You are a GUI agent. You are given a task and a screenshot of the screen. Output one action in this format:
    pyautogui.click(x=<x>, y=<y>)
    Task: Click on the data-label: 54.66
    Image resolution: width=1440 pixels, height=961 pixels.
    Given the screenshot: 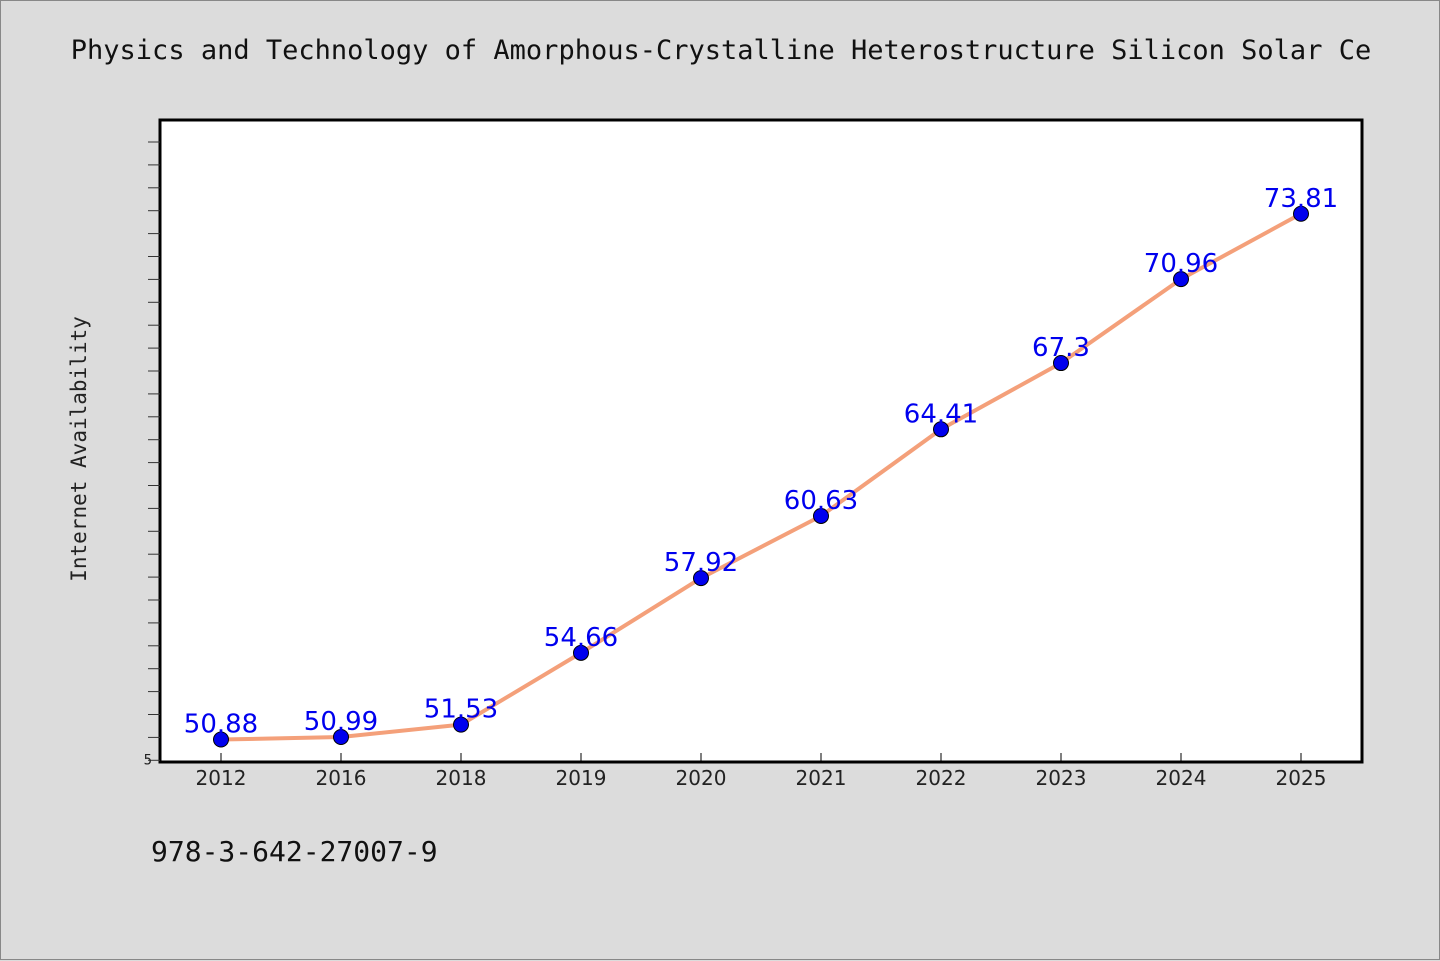 What is the action you would take?
    pyautogui.click(x=581, y=638)
    